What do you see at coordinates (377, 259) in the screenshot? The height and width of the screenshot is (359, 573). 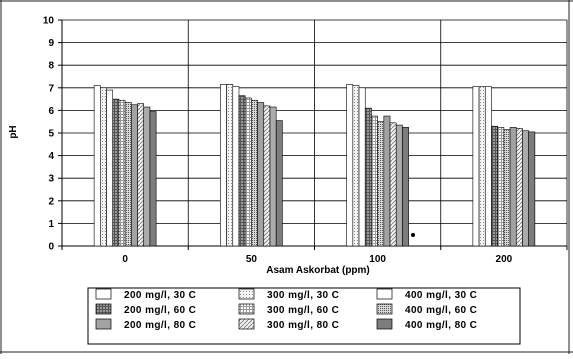 I see `x-tick-label: 100` at bounding box center [377, 259].